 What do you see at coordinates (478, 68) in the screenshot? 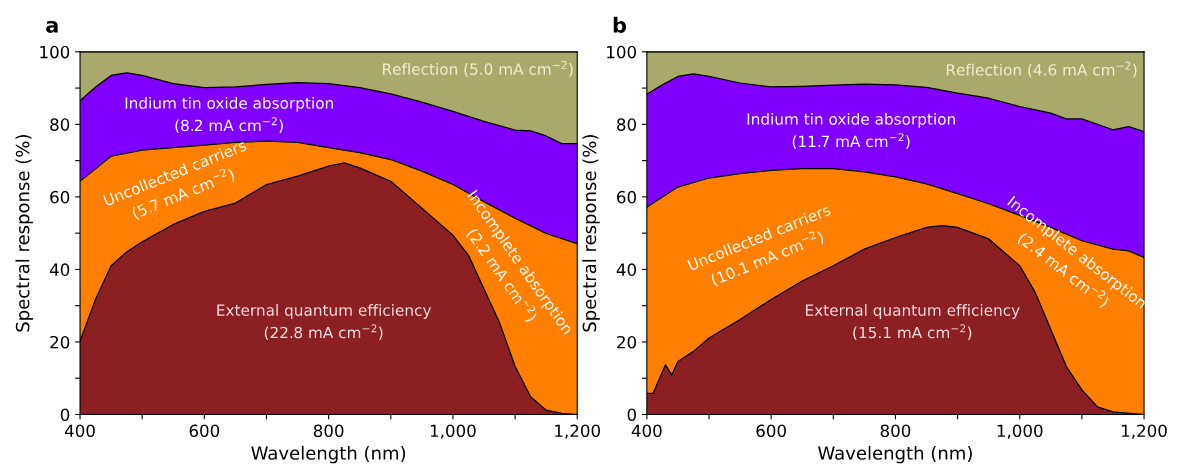
I see `annotation: Reflection (5.0 mA cm$^{−2}$)` at bounding box center [478, 68].